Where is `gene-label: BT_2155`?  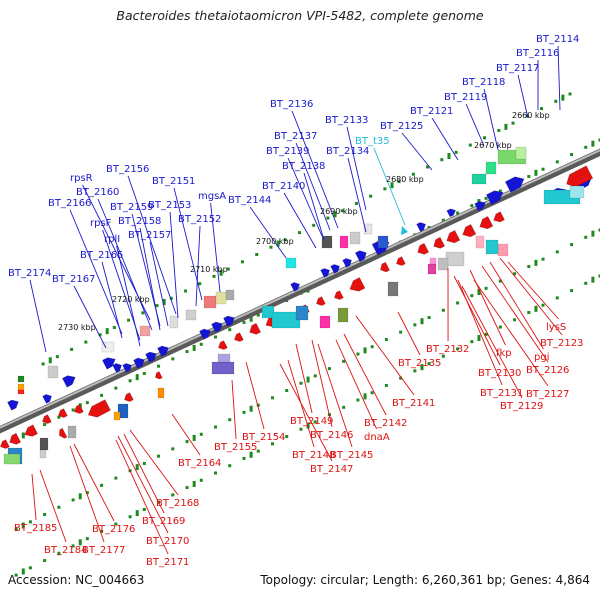
gene-label: BT_2155 is located at coordinates (235, 447).